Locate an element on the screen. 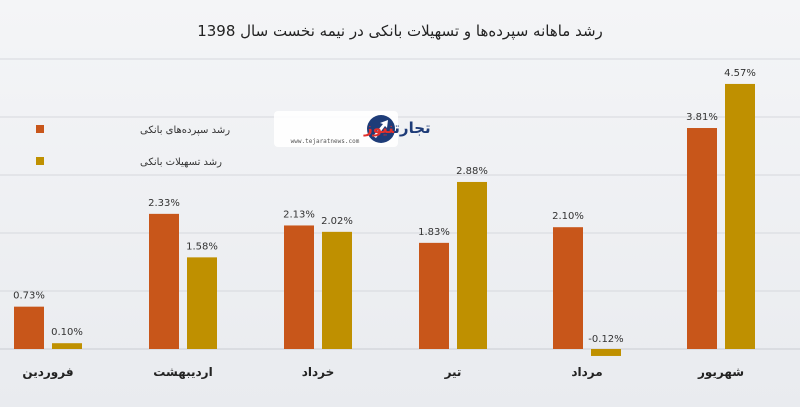 The height and width of the screenshot is (407, 800). category-label: مرداد is located at coordinates (586, 372).